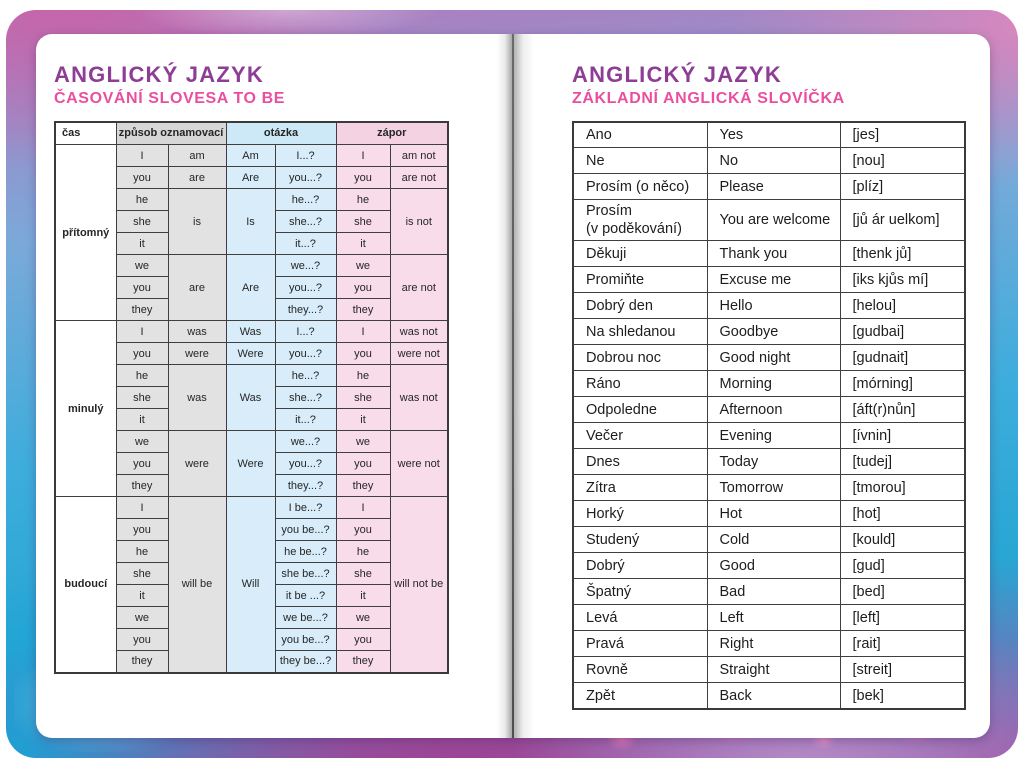  I want to click on verb-cell: will be, so click(197, 585).